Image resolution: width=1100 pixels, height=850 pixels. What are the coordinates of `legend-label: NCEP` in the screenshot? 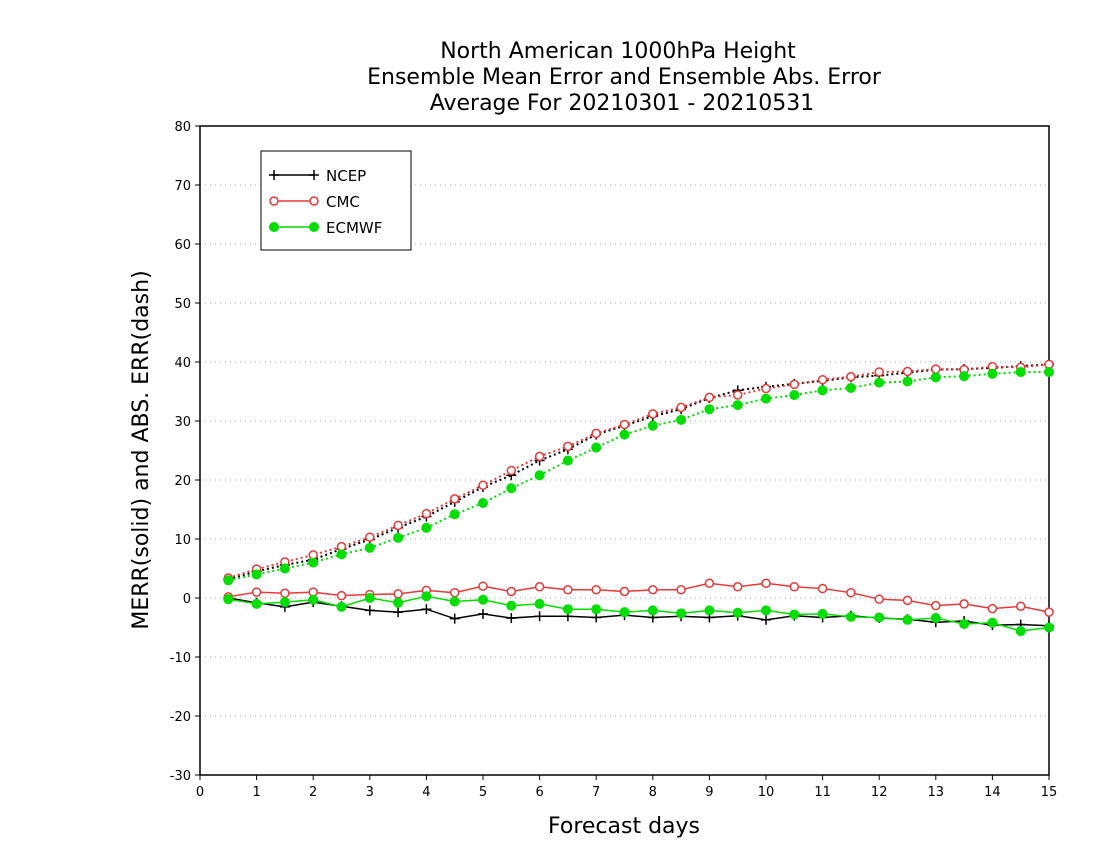 It's located at (346, 176).